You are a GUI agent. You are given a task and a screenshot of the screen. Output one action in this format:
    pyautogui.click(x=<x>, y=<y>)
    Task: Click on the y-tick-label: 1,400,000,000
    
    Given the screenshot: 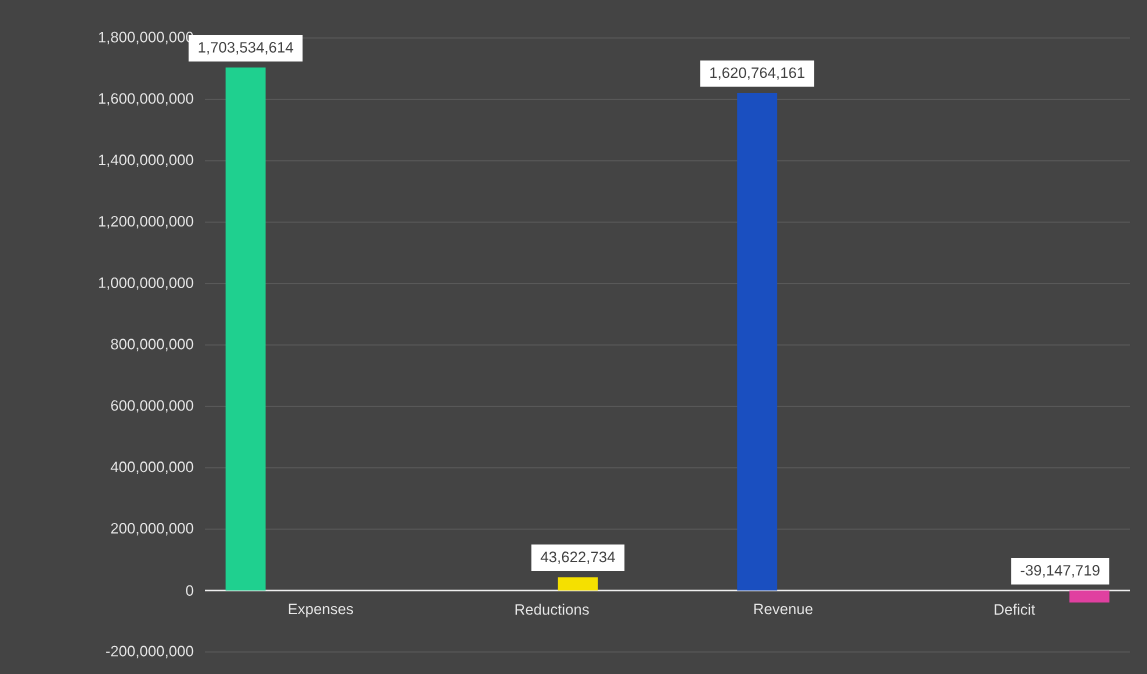 What is the action you would take?
    pyautogui.click(x=146, y=160)
    